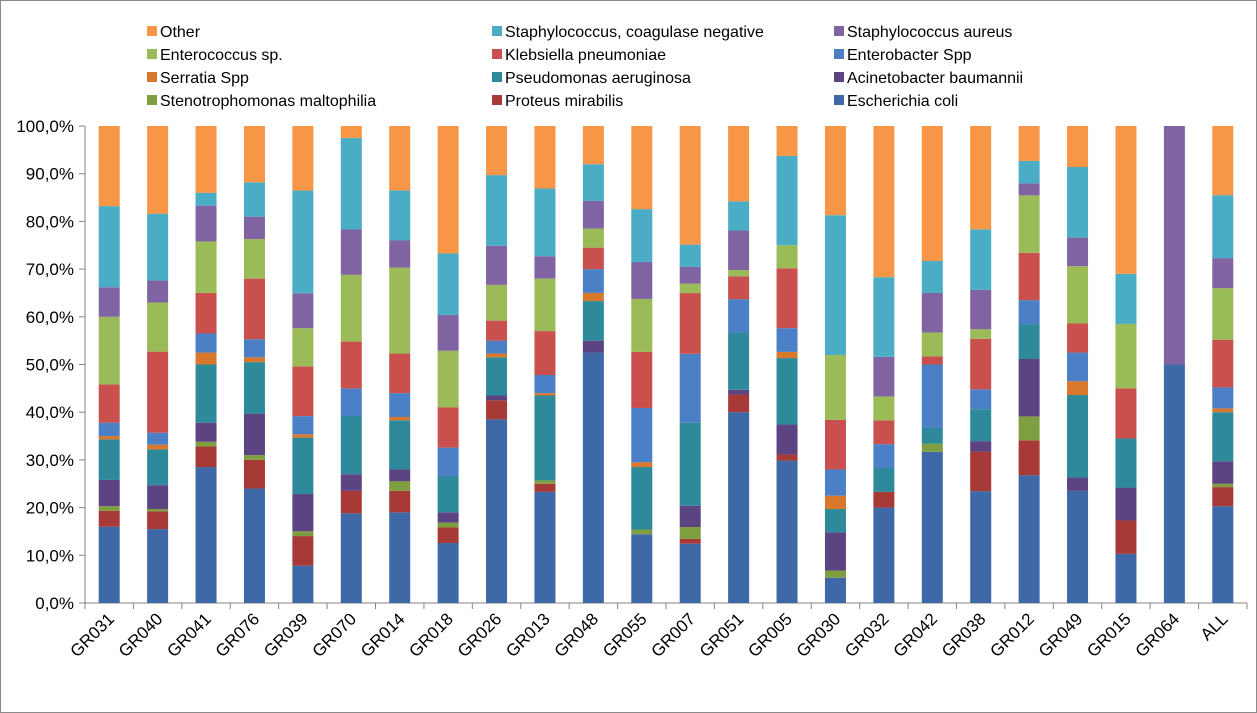  What do you see at coordinates (929, 32) in the screenshot?
I see `legend-label: Staphylococcus aureus` at bounding box center [929, 32].